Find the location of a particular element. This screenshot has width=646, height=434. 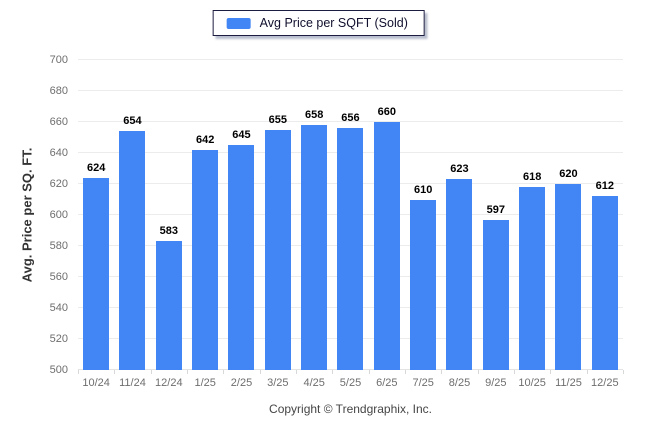

bar-value-label: 642 is located at coordinates (205, 139).